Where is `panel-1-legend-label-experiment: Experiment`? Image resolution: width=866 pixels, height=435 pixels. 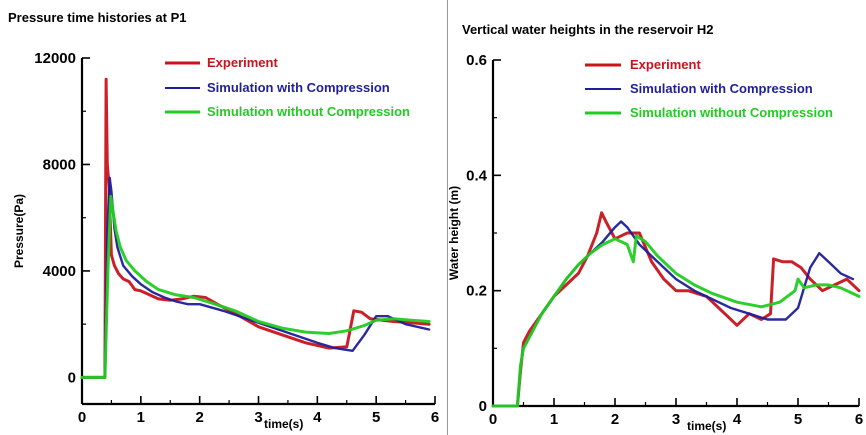
panel-1-legend-label-experiment: Experiment is located at coordinates (242, 62).